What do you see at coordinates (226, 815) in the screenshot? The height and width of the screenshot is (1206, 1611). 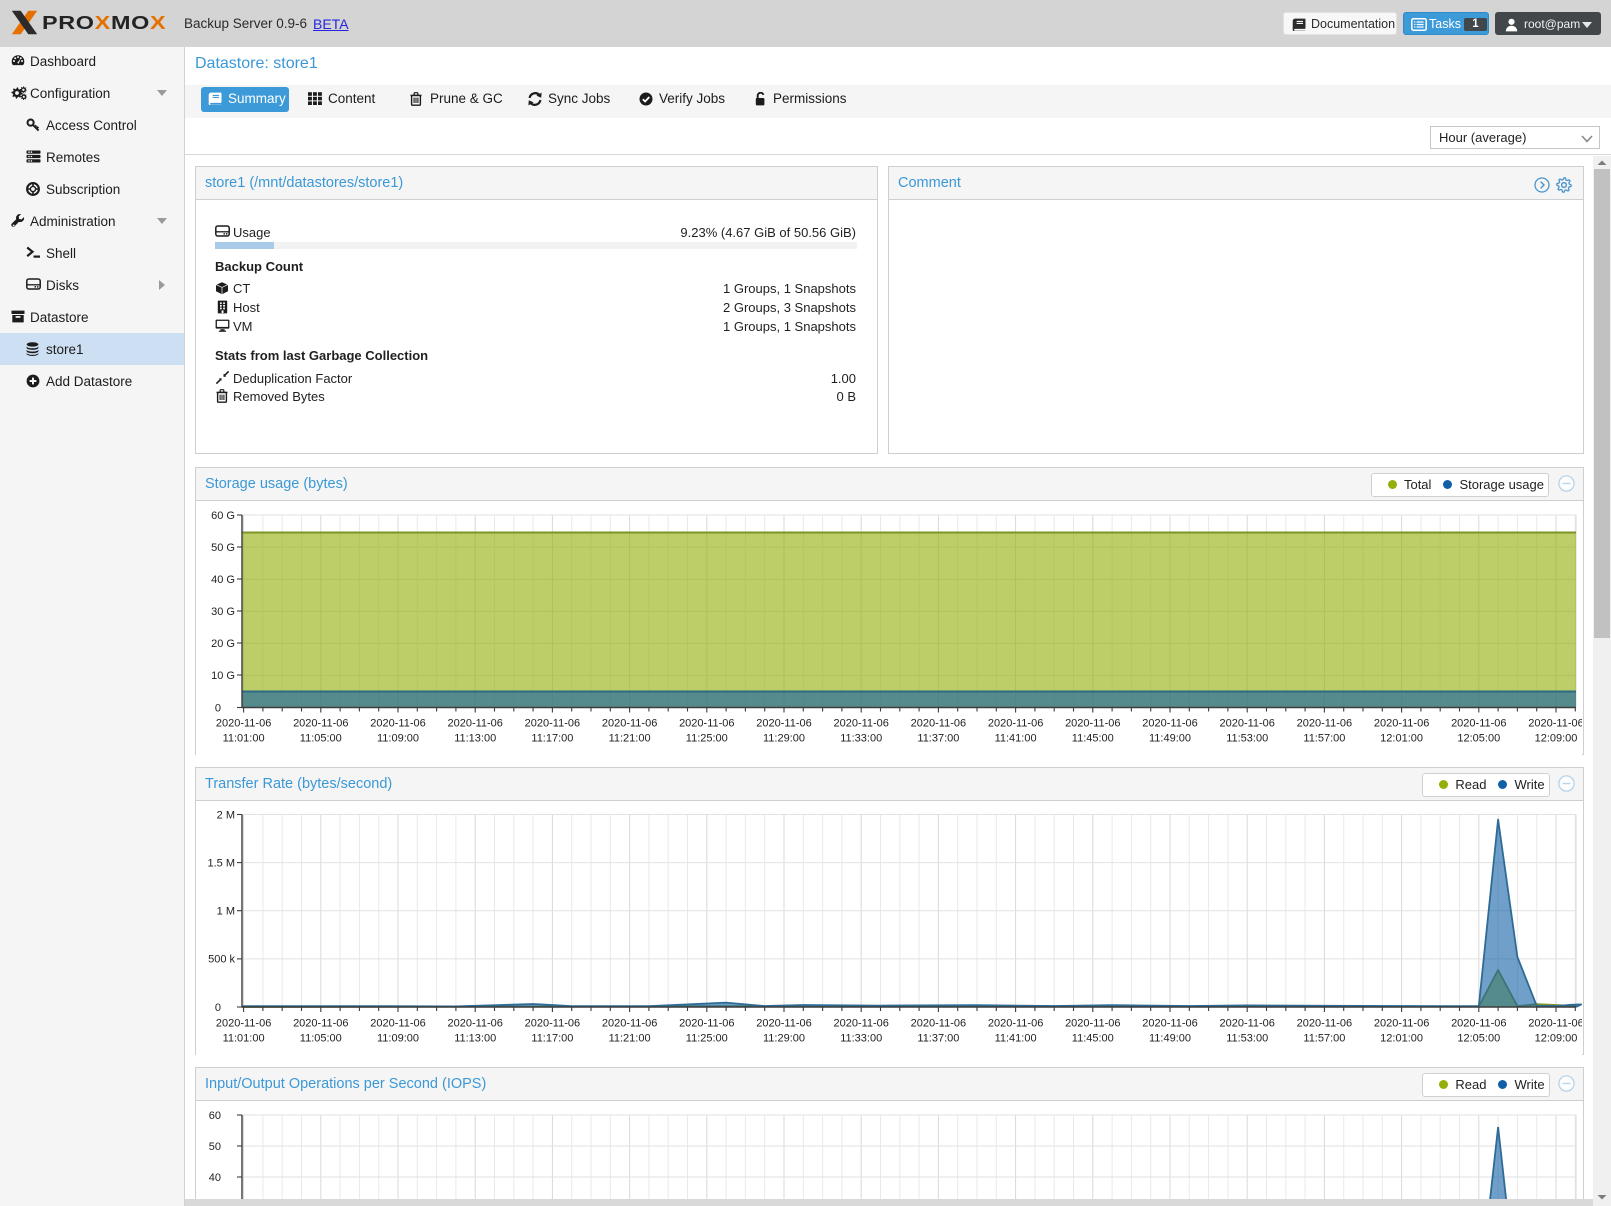 I see `svg-text: 2 M` at bounding box center [226, 815].